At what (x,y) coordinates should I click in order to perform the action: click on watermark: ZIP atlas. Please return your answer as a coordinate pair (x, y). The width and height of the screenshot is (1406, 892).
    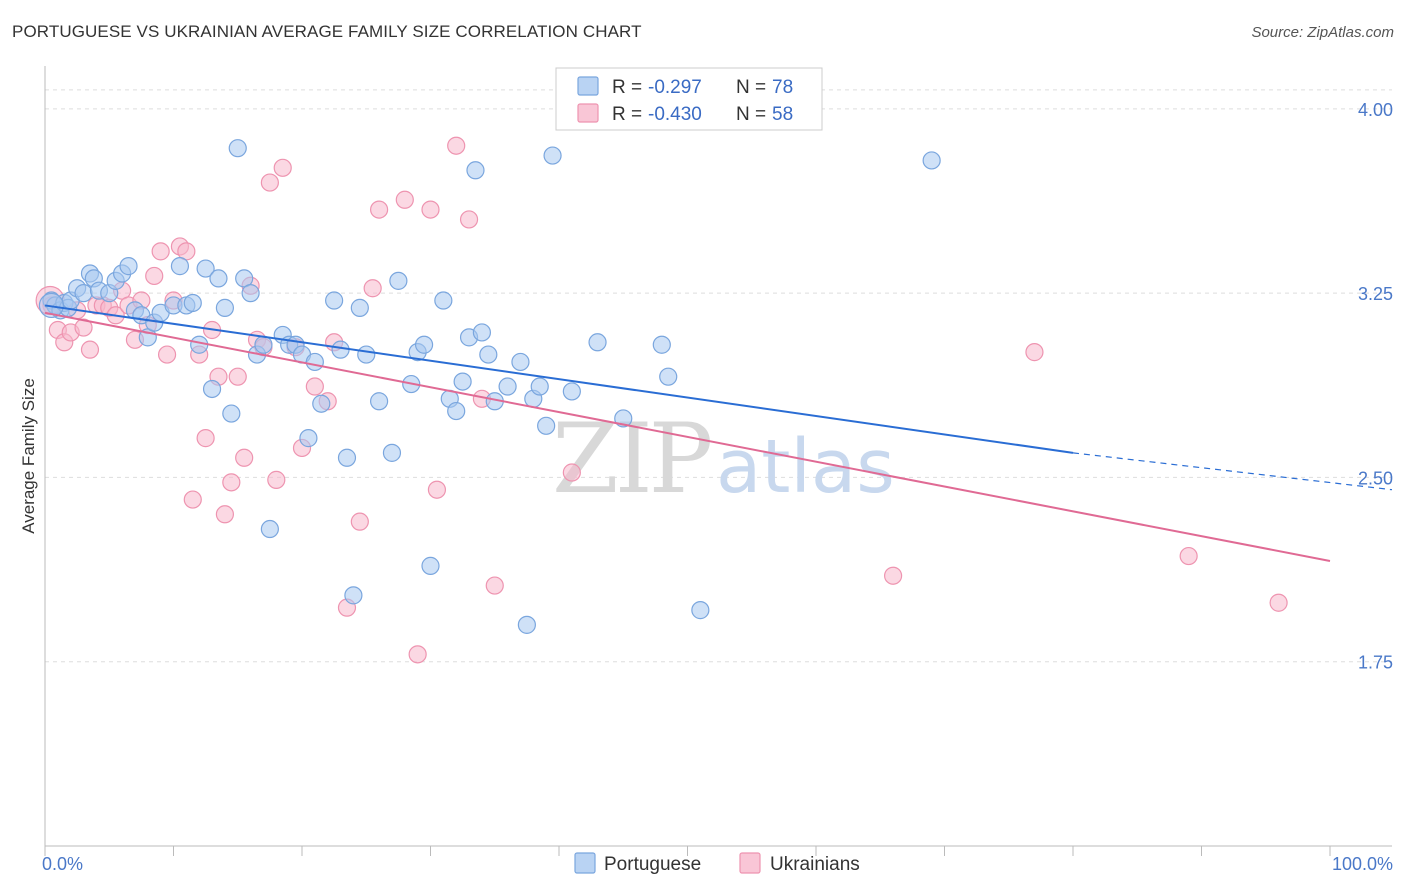
    Looking at the image, I should click on (723, 459).